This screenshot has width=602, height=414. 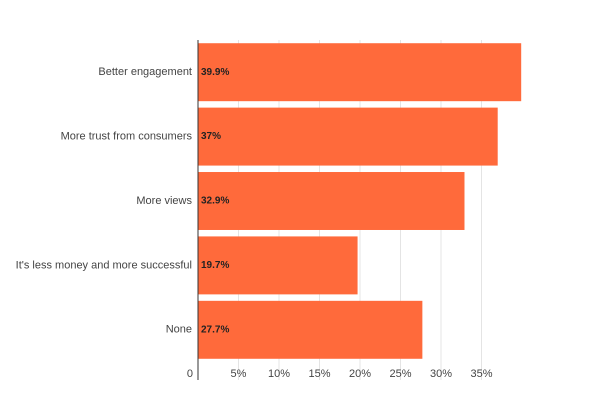 What do you see at coordinates (215, 72) in the screenshot?
I see `value-label: 39.9%` at bounding box center [215, 72].